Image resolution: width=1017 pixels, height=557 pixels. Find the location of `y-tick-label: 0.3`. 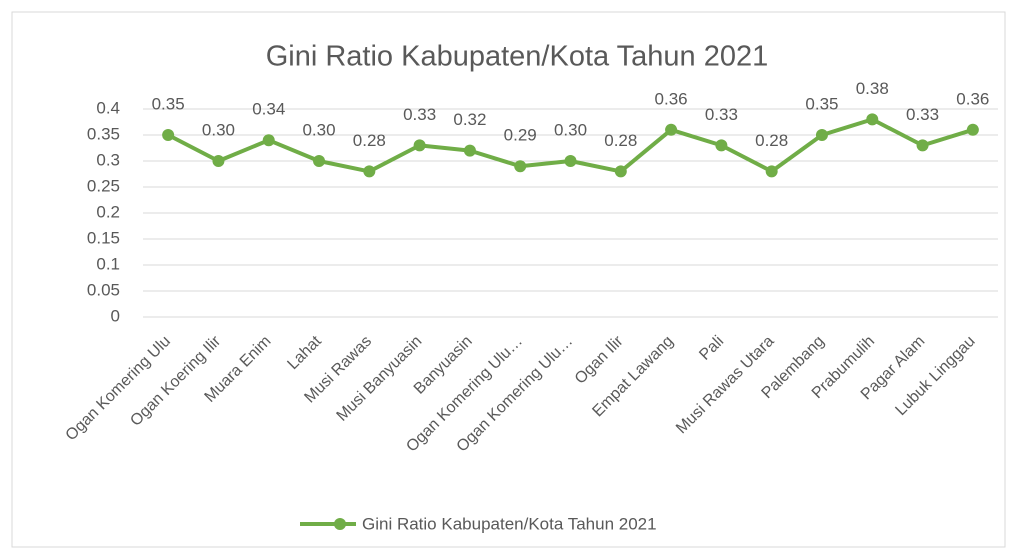

y-tick-label: 0.3 is located at coordinates (108, 159).